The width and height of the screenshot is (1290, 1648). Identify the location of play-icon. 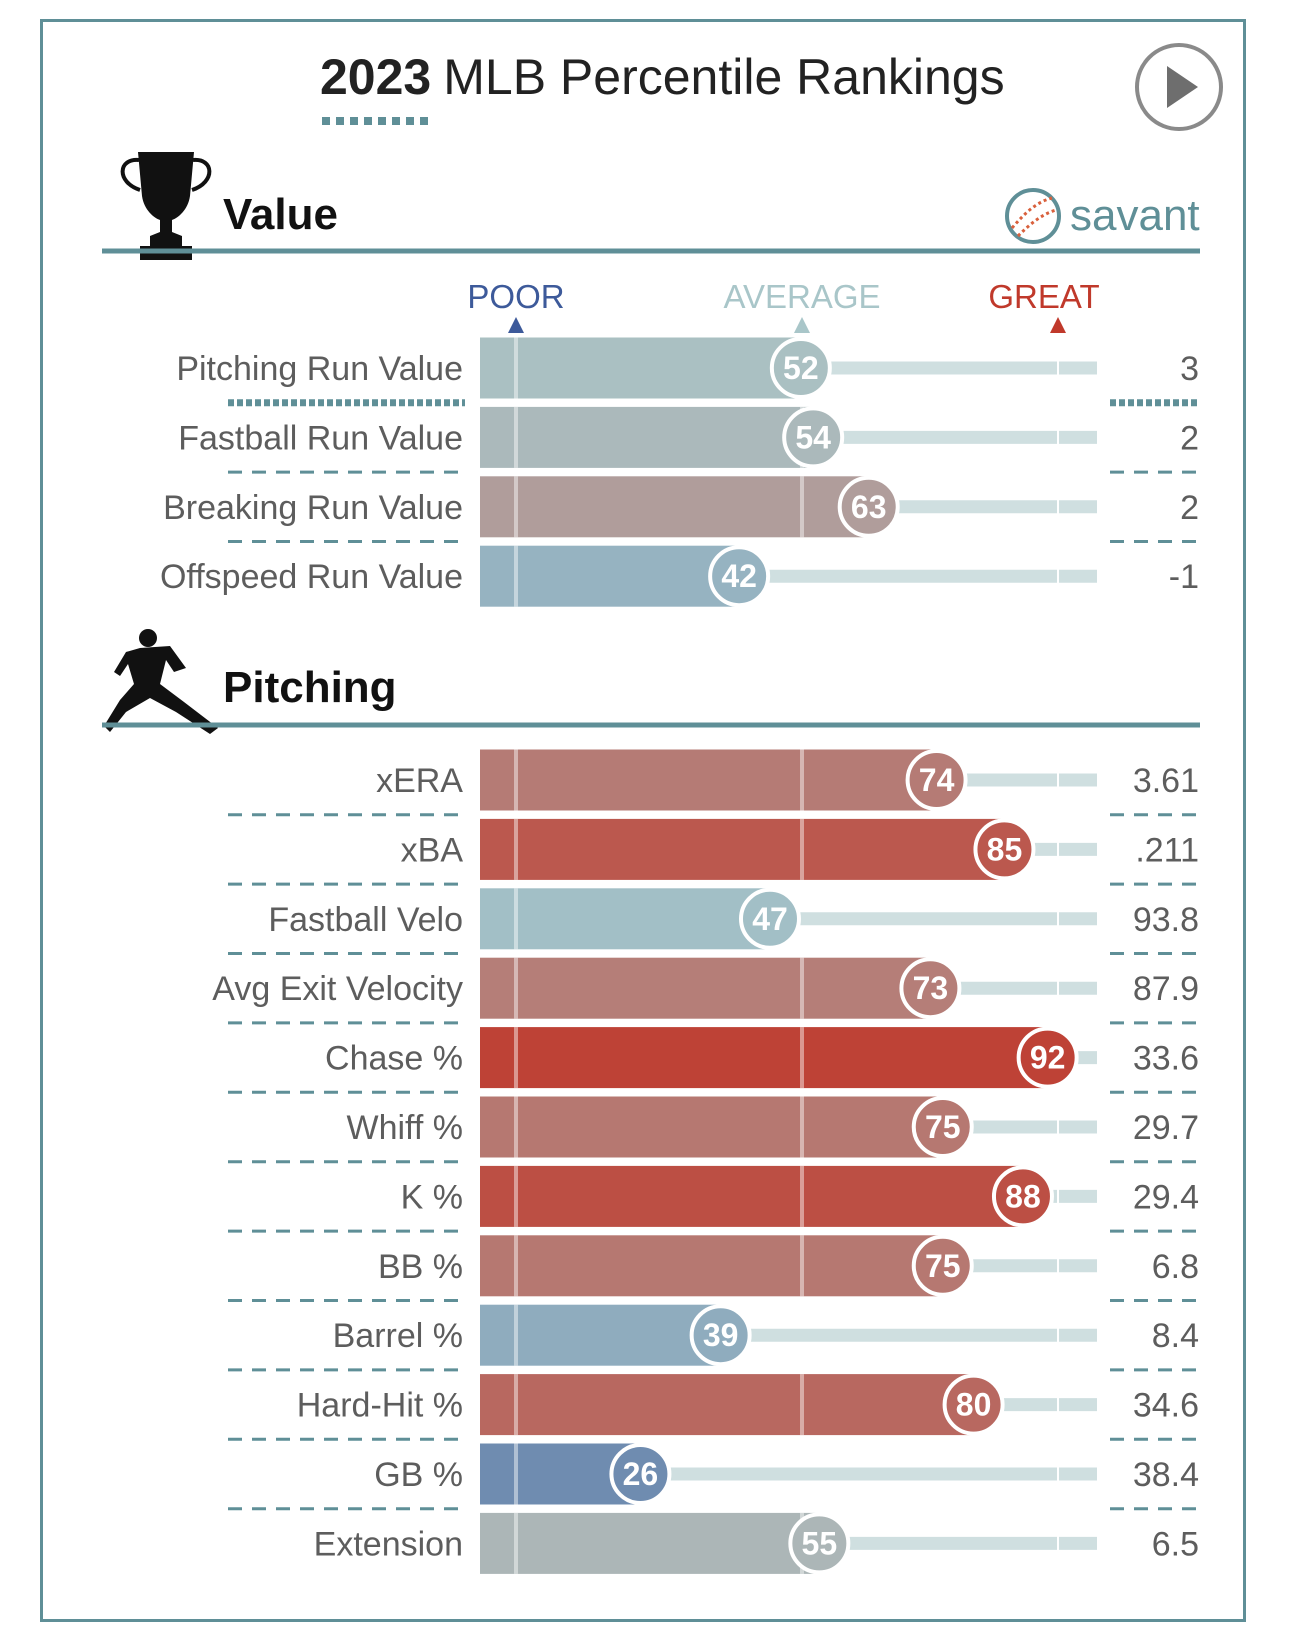
(1182, 87).